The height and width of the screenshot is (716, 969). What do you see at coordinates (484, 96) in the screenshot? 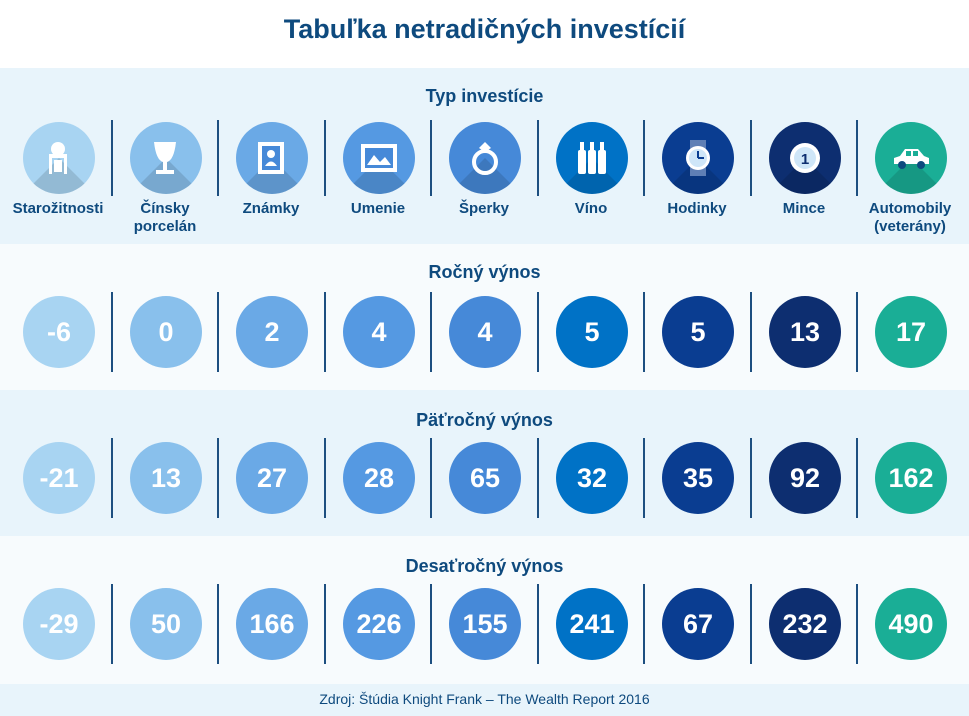
I see `category-header: Typ investície` at bounding box center [484, 96].